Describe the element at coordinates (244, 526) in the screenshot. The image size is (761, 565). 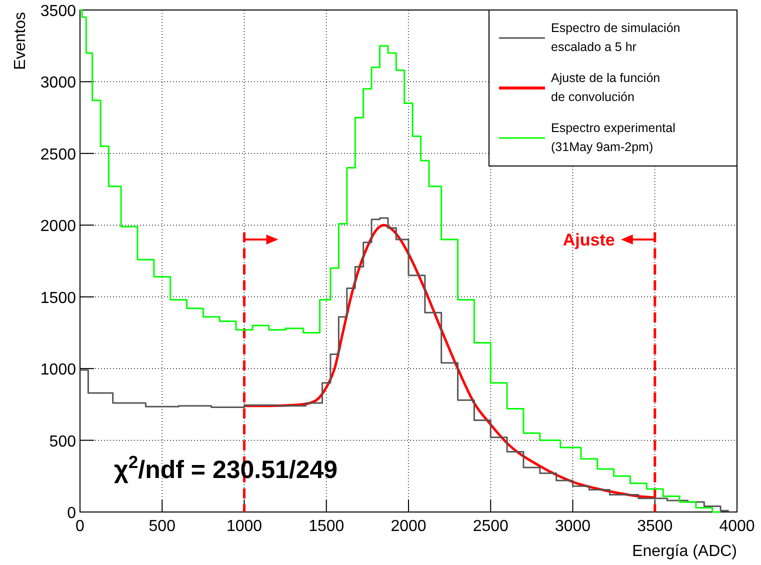
I see `x-tick-label: 1000` at that location.